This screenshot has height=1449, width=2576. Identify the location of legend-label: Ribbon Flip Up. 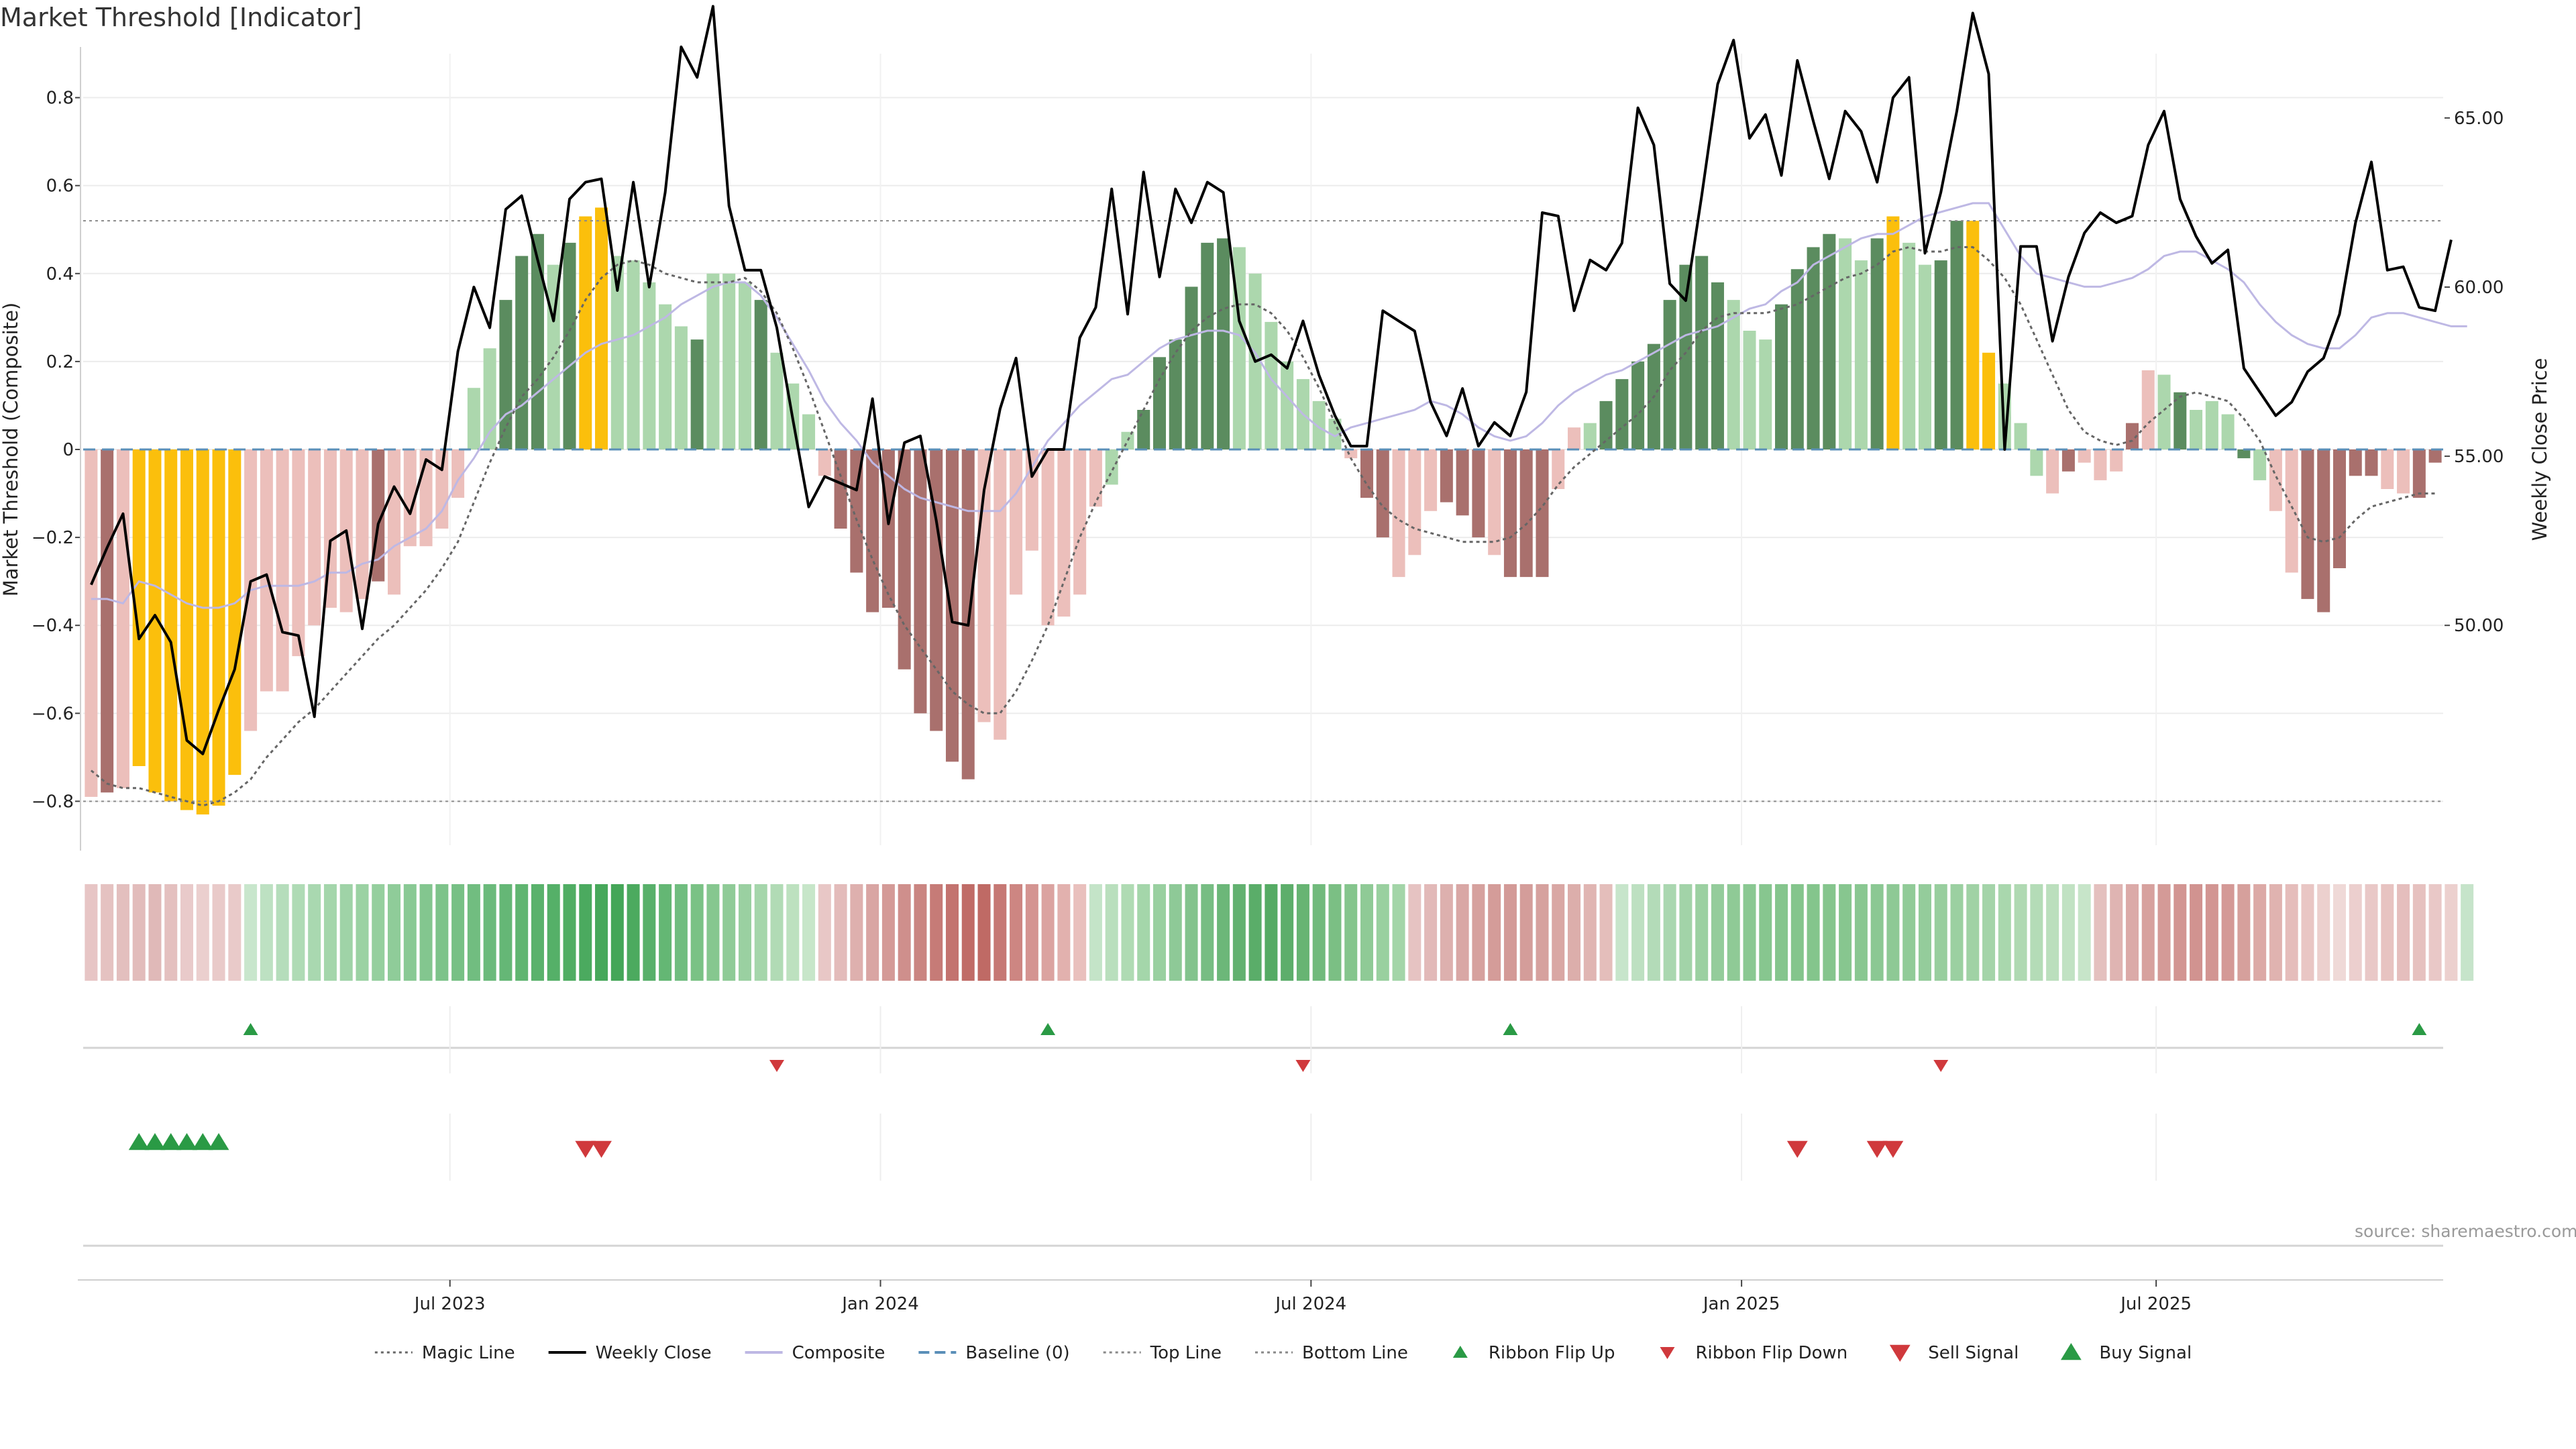
(1552, 1353).